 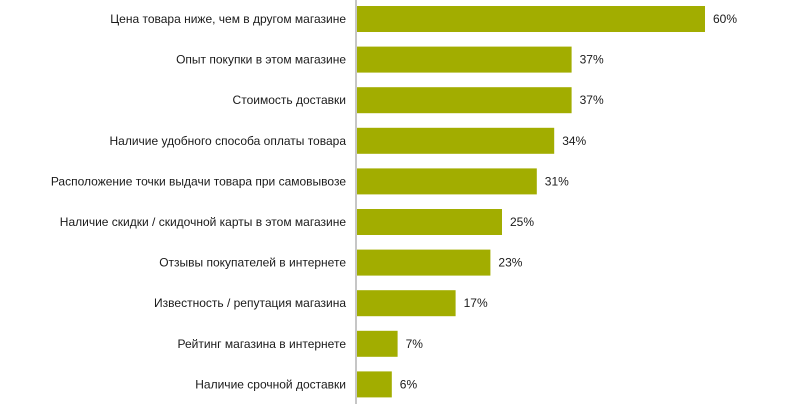 I want to click on value-label-4: 34%, so click(x=574, y=141).